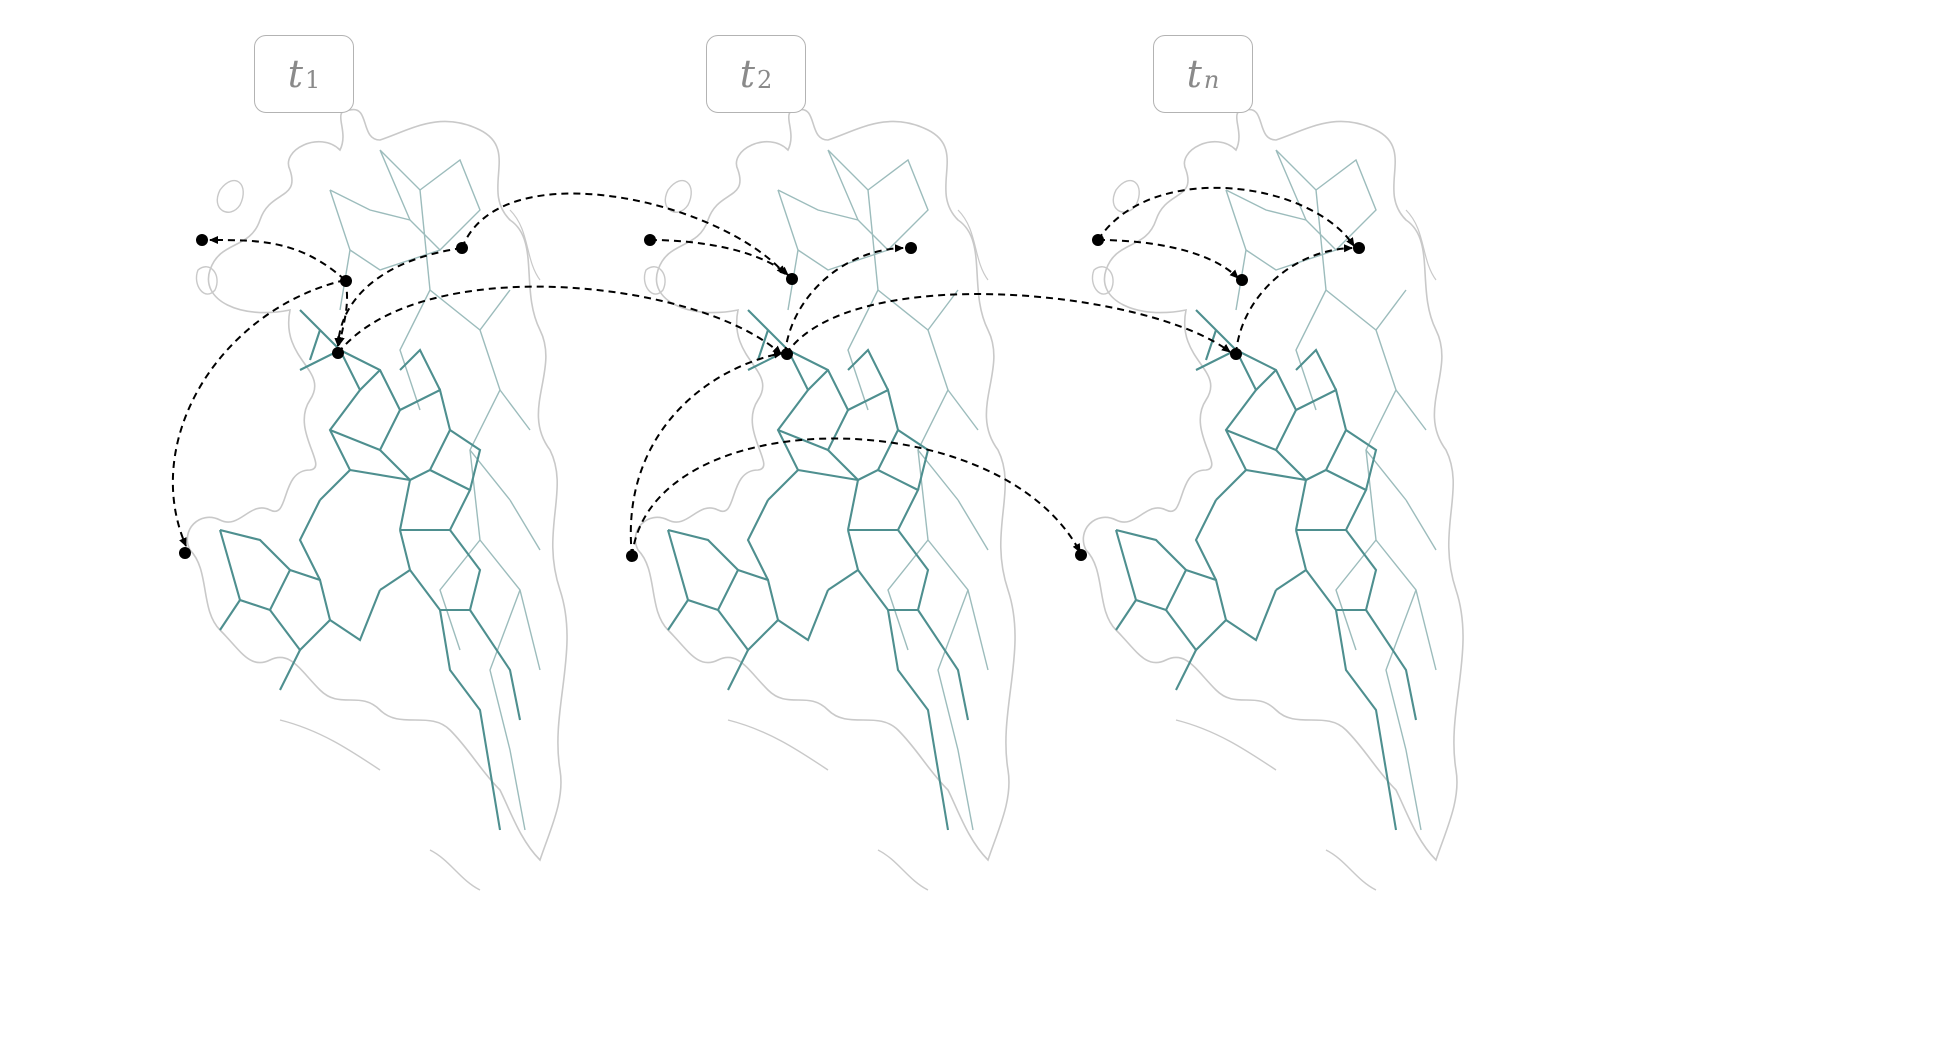 The image size is (1951, 1064). I want to click on node-t2-west, so click(650, 240).